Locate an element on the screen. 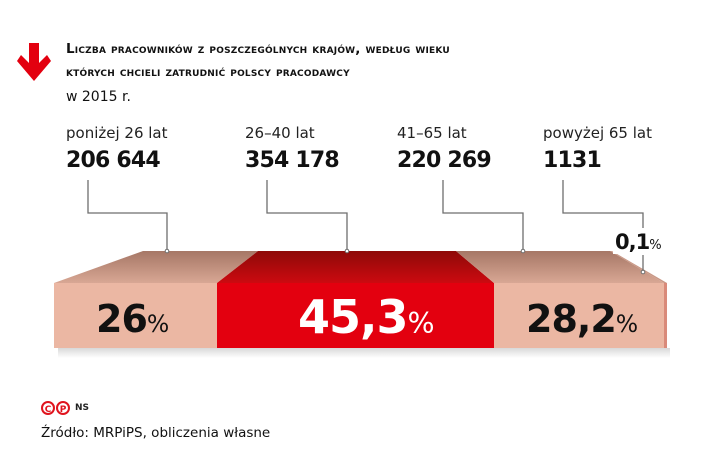 The width and height of the screenshot is (710, 472). category-label: 41–65 lat is located at coordinates (432, 133).